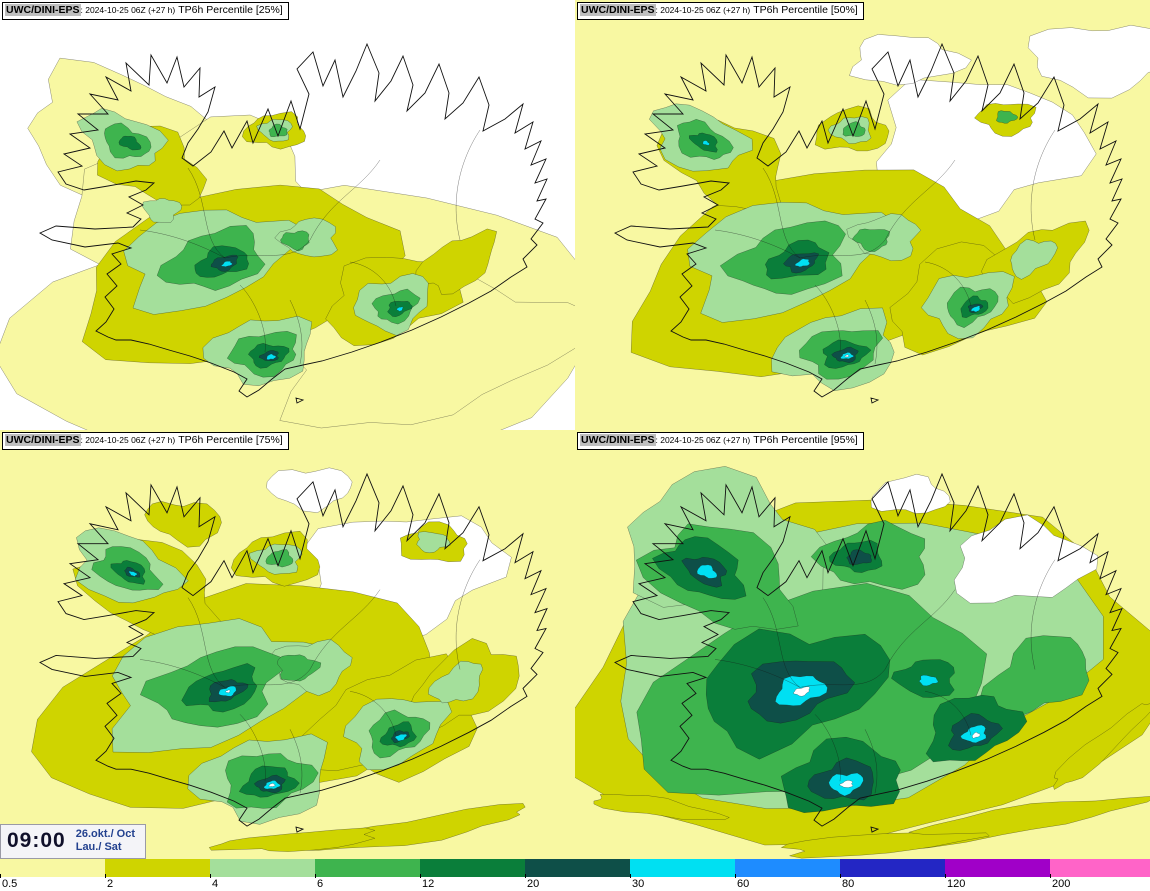  What do you see at coordinates (320, 884) in the screenshot?
I see `colorbar-tick-label: 6` at bounding box center [320, 884].